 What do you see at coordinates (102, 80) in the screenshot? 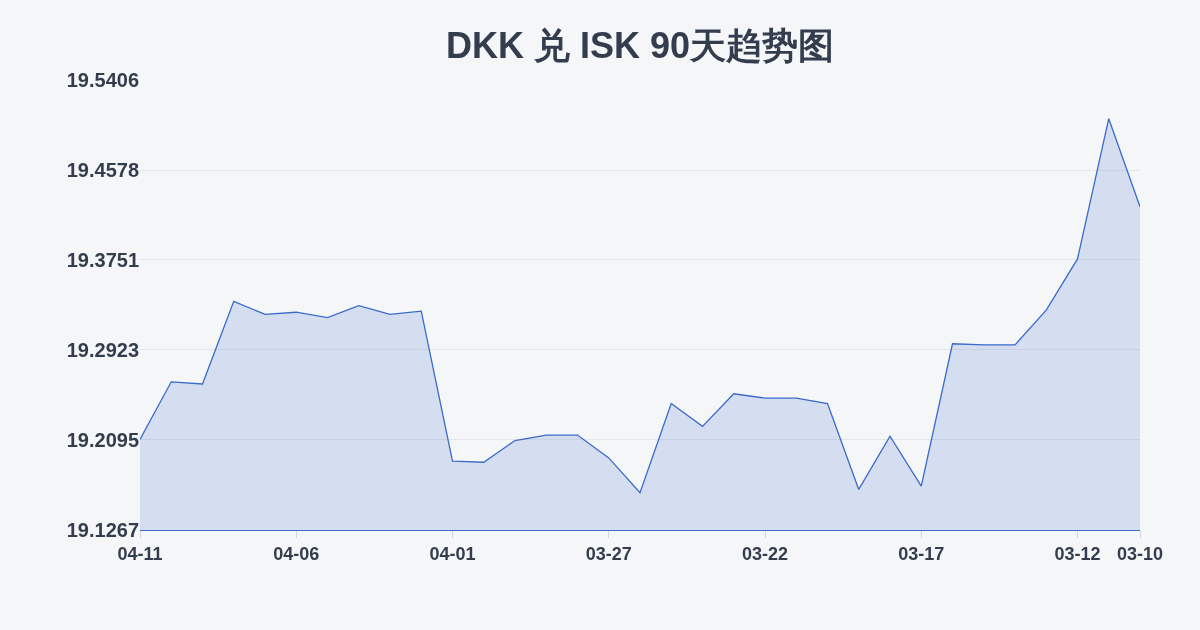
I see `y-tick-label: 19.5406` at bounding box center [102, 80].